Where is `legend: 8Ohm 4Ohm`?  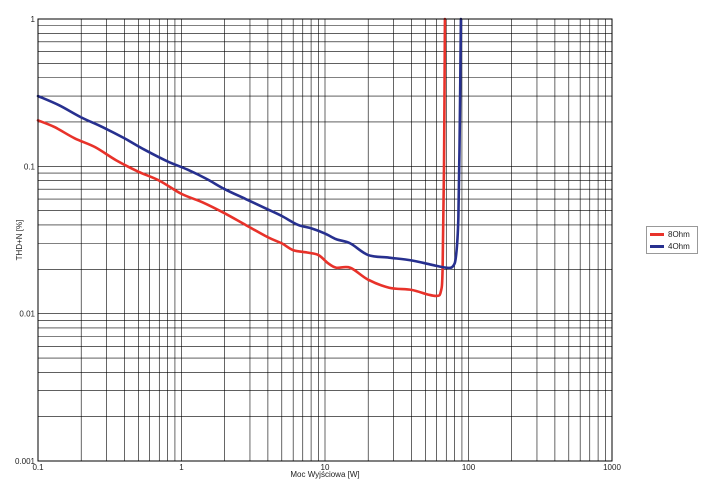
legend: 8Ohm 4Ohm is located at coordinates (672, 240).